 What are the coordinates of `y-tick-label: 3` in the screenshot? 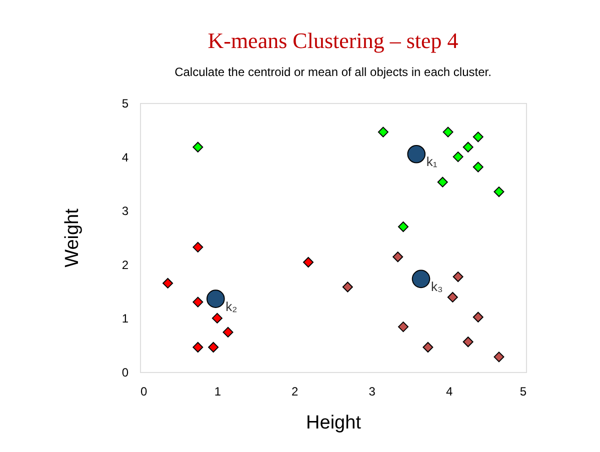 It's located at (125, 211).